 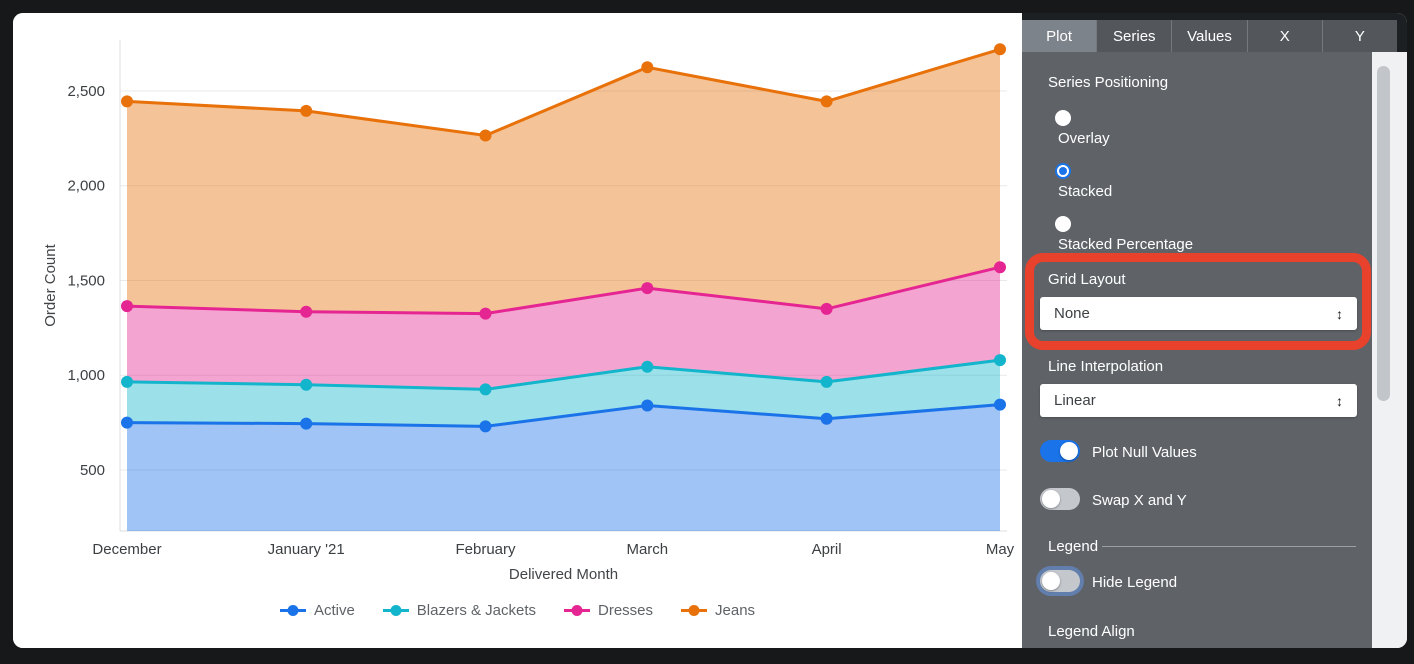 I want to click on grid-layout-label: Grid Layout, so click(x=1087, y=279).